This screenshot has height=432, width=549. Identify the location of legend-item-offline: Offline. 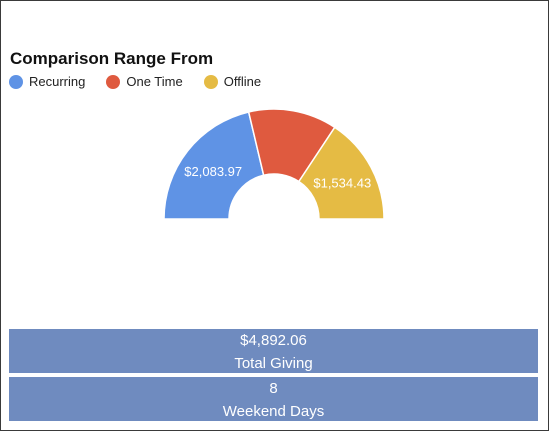
(232, 82).